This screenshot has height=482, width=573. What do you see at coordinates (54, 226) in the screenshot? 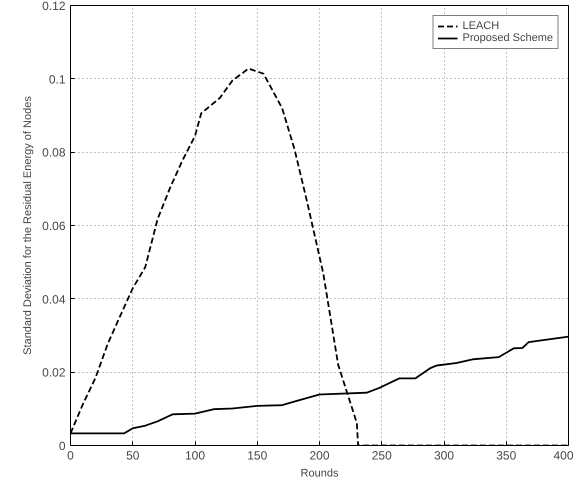
I see `y-tick-label: 0.06` at bounding box center [54, 226].